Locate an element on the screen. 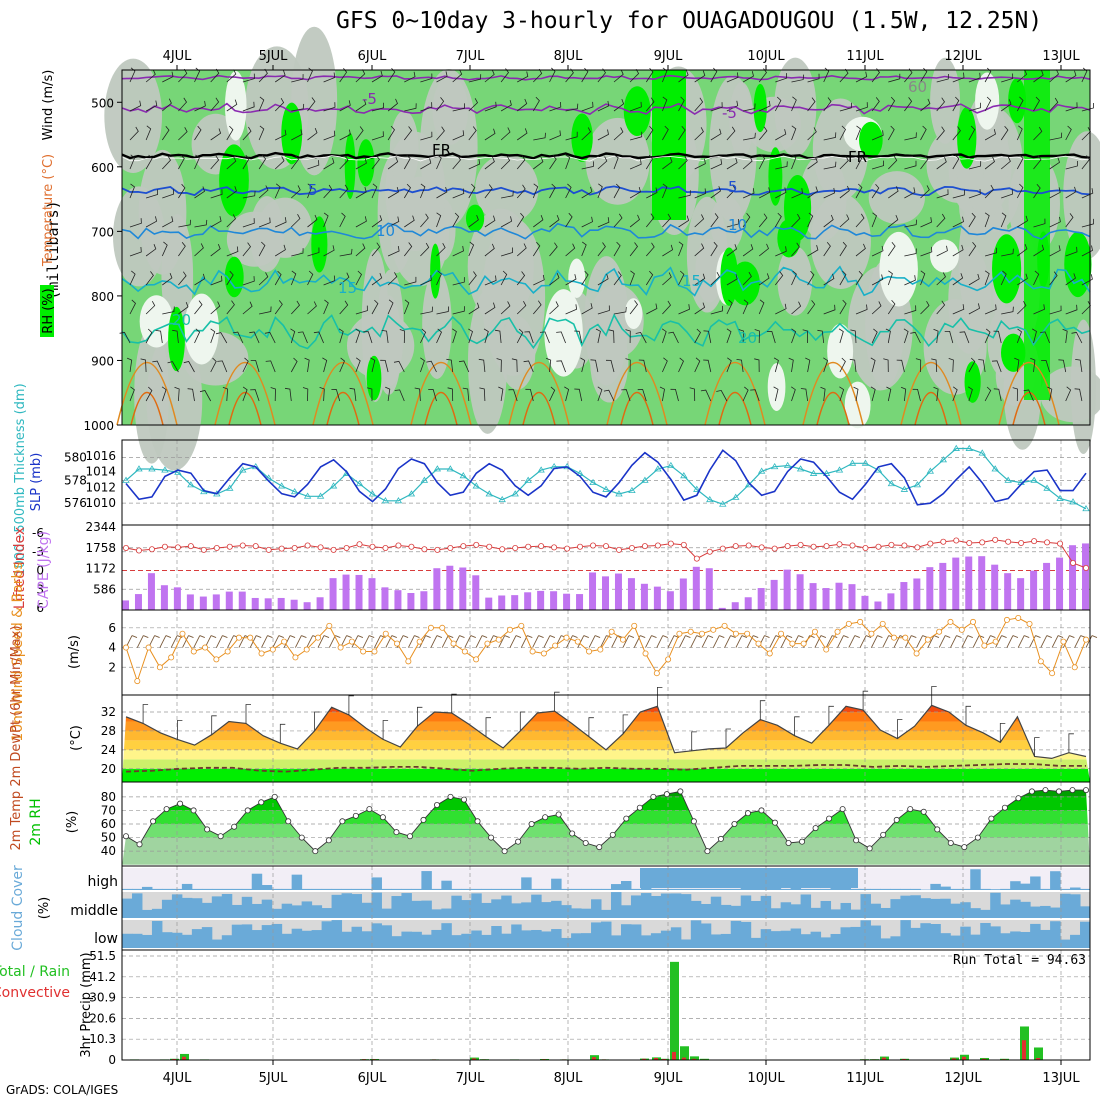 The width and height of the screenshot is (1100, 1100). rh-ytick-0: 40 is located at coordinates (108, 851).